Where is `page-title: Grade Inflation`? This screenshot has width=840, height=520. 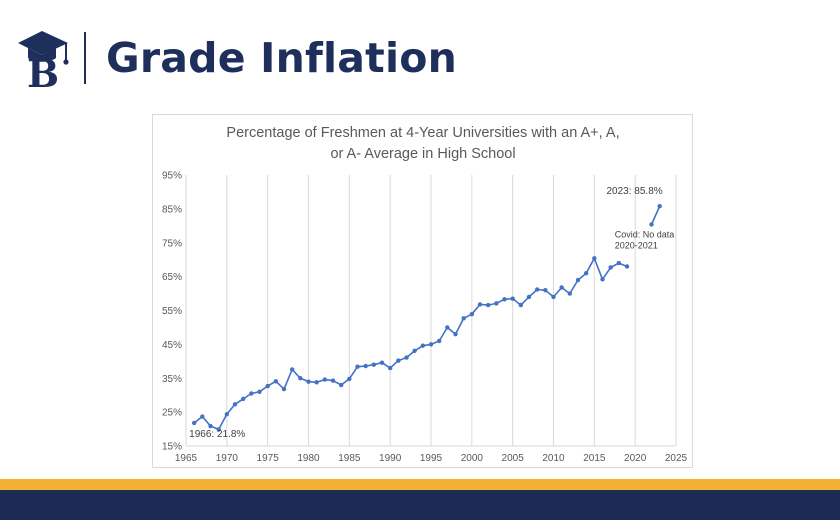 page-title: Grade Inflation is located at coordinates (281, 58).